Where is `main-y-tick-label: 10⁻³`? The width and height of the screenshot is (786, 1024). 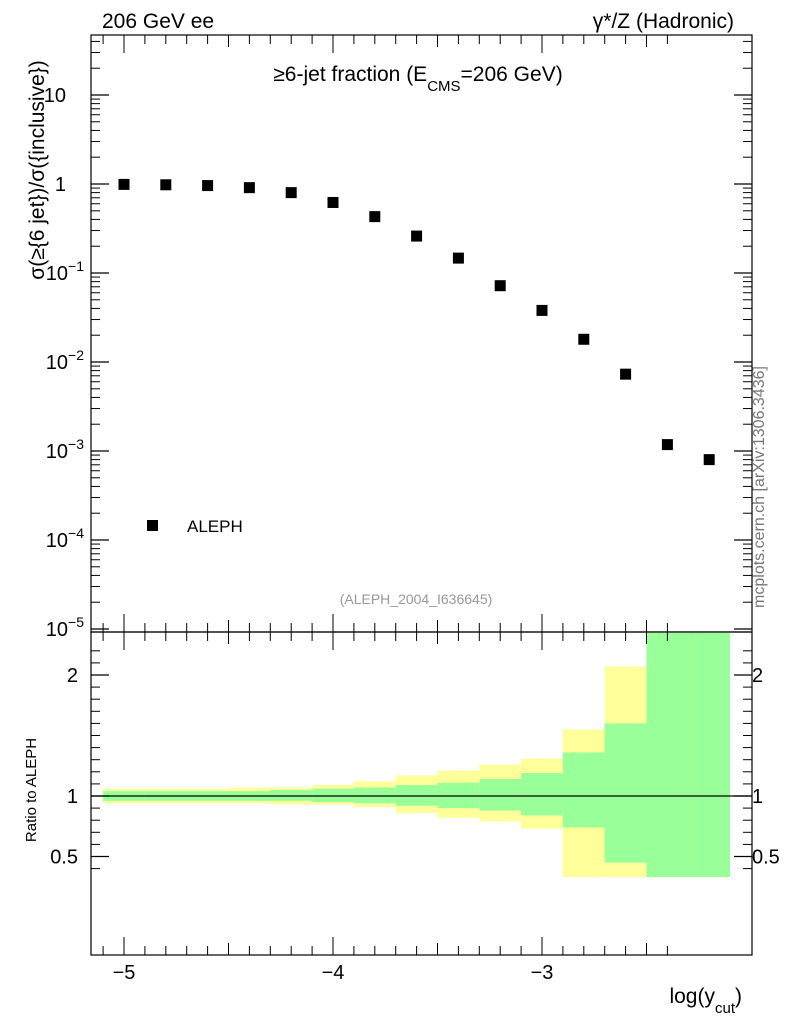 main-y-tick-label: 10⁻³ is located at coordinates (65, 449).